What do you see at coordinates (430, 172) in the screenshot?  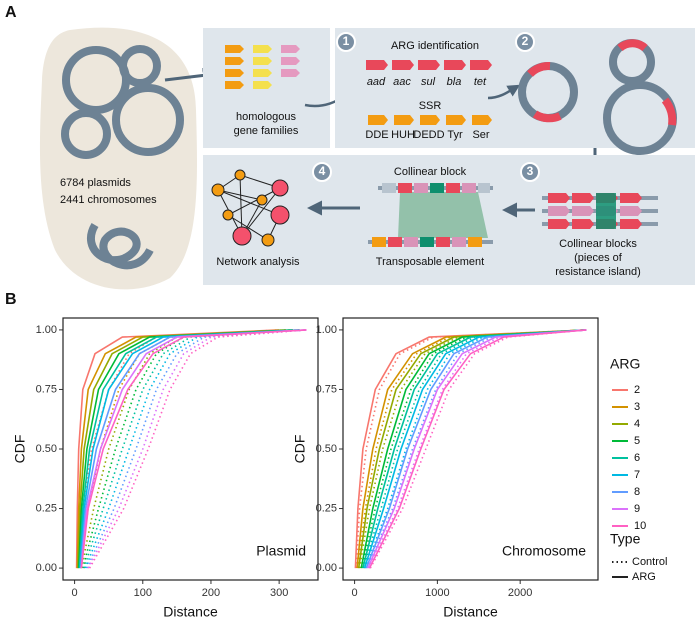 I see `step-title: Collinear block` at bounding box center [430, 172].